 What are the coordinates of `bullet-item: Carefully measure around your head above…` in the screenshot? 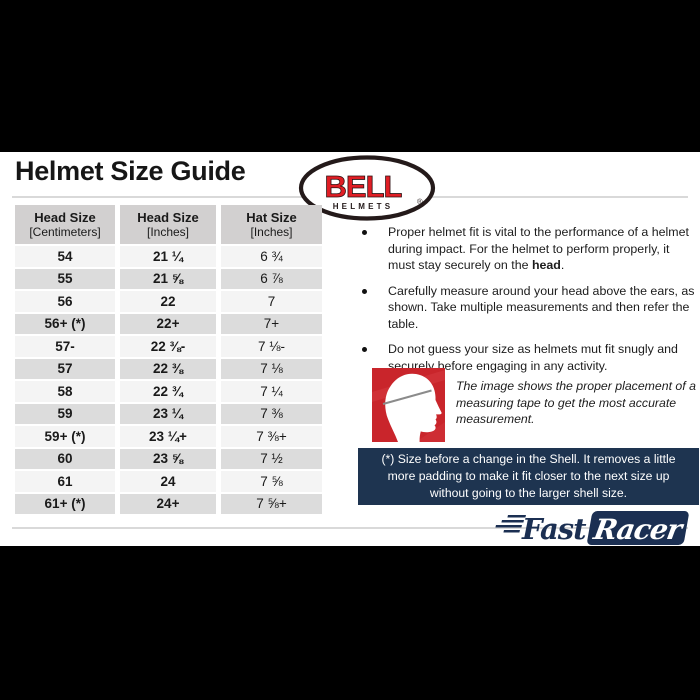 It's located at (528, 308).